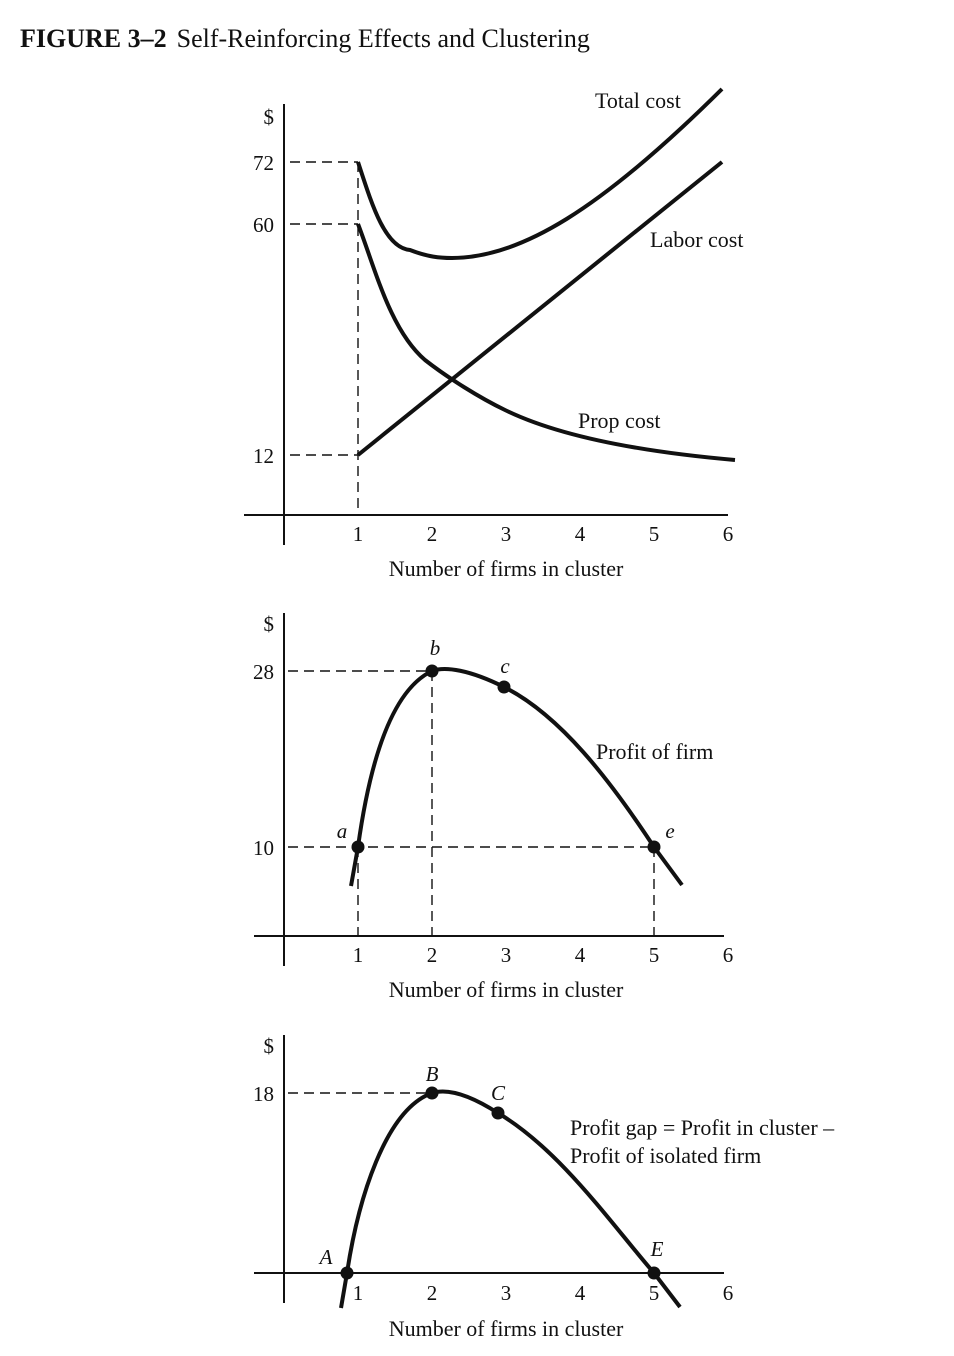  Describe the element at coordinates (498, 1093) in the screenshot. I see `point-label-C: C` at that location.